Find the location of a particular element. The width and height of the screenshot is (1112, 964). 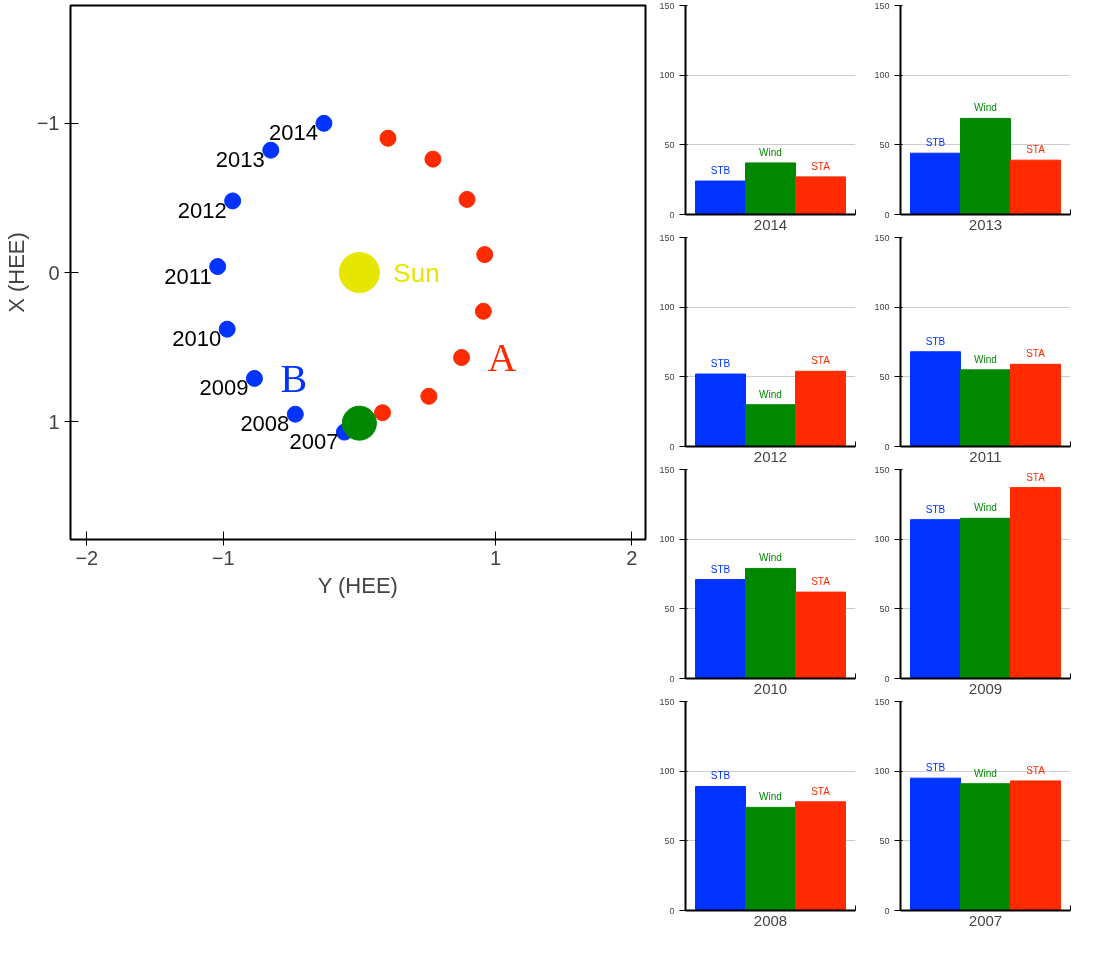

annotation: 2014 is located at coordinates (293, 133).